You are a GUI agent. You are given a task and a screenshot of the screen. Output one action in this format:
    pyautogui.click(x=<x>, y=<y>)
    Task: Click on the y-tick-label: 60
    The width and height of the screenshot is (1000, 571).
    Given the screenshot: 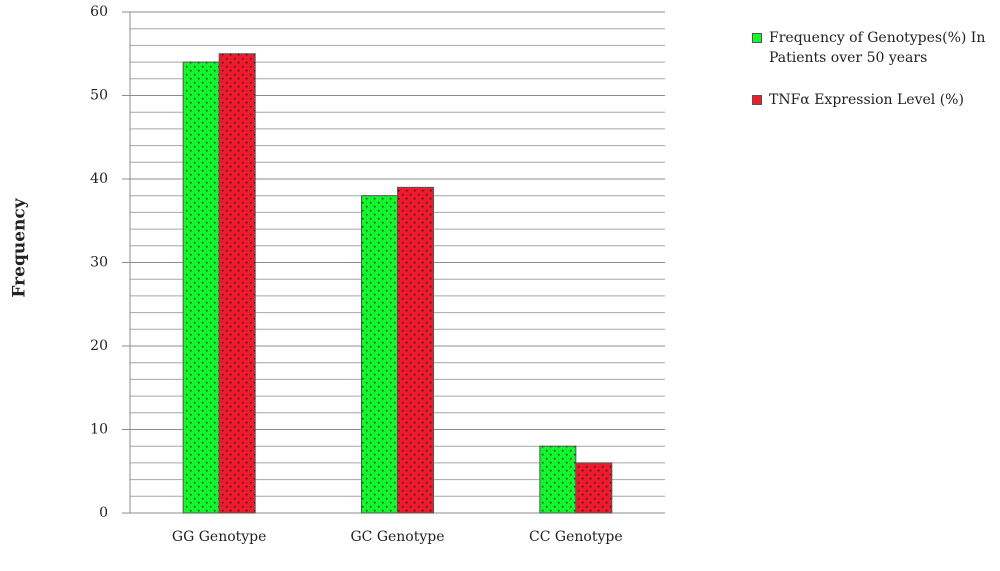 What is the action you would take?
    pyautogui.click(x=99, y=12)
    